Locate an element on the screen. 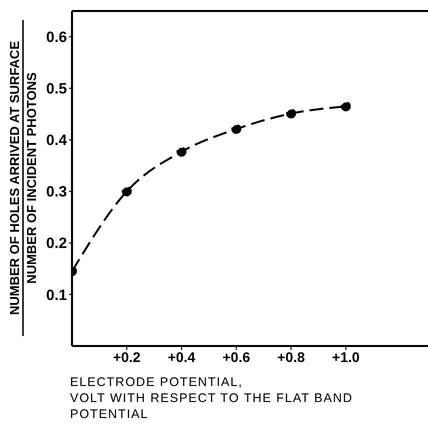 Image resolution: width=428 pixels, height=441 pixels. y-tick-label: 0.1 is located at coordinates (56, 295).